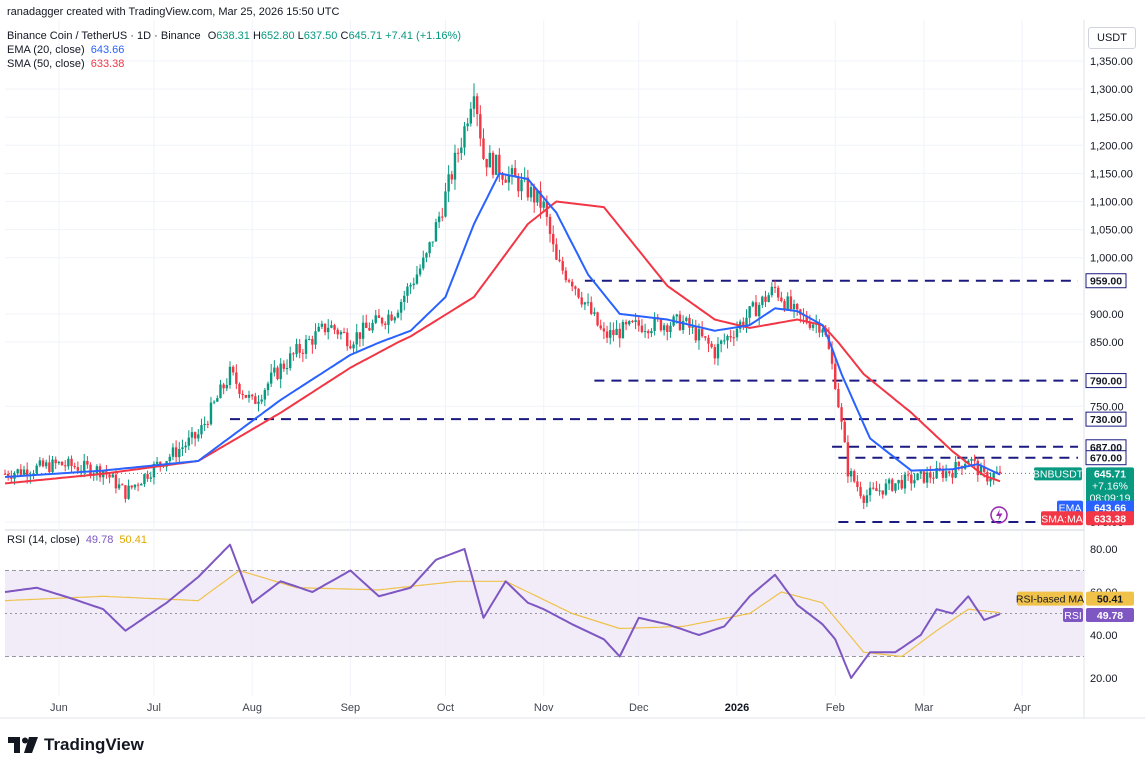 Image resolution: width=1145 pixels, height=771 pixels. What do you see at coordinates (1104, 679) in the screenshot?
I see `rsi-y-tick-label: 20.00` at bounding box center [1104, 679].